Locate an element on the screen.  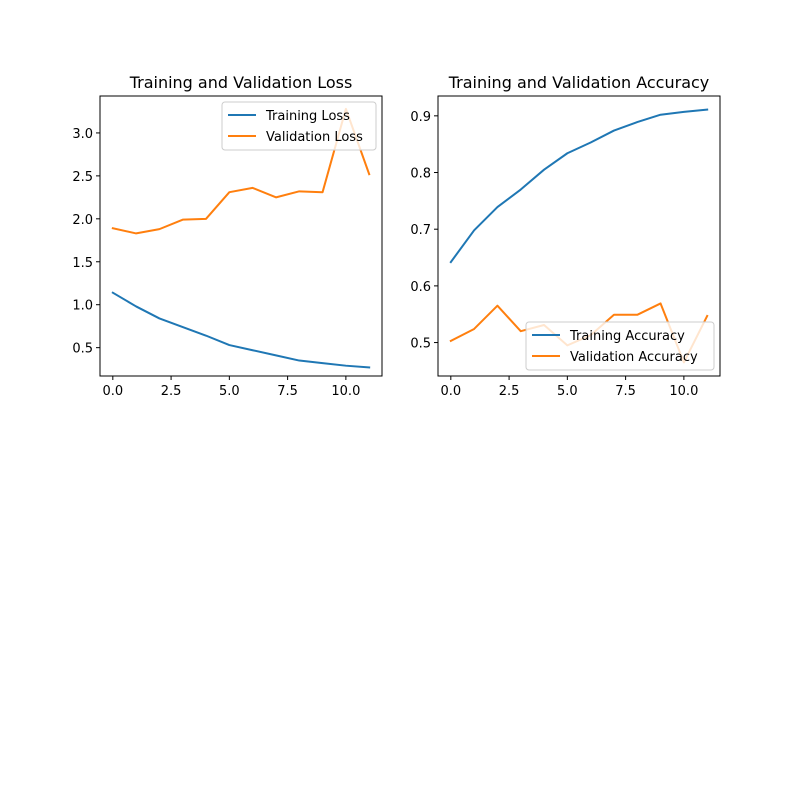
y-tick-label: 1.5 is located at coordinates (82, 263).